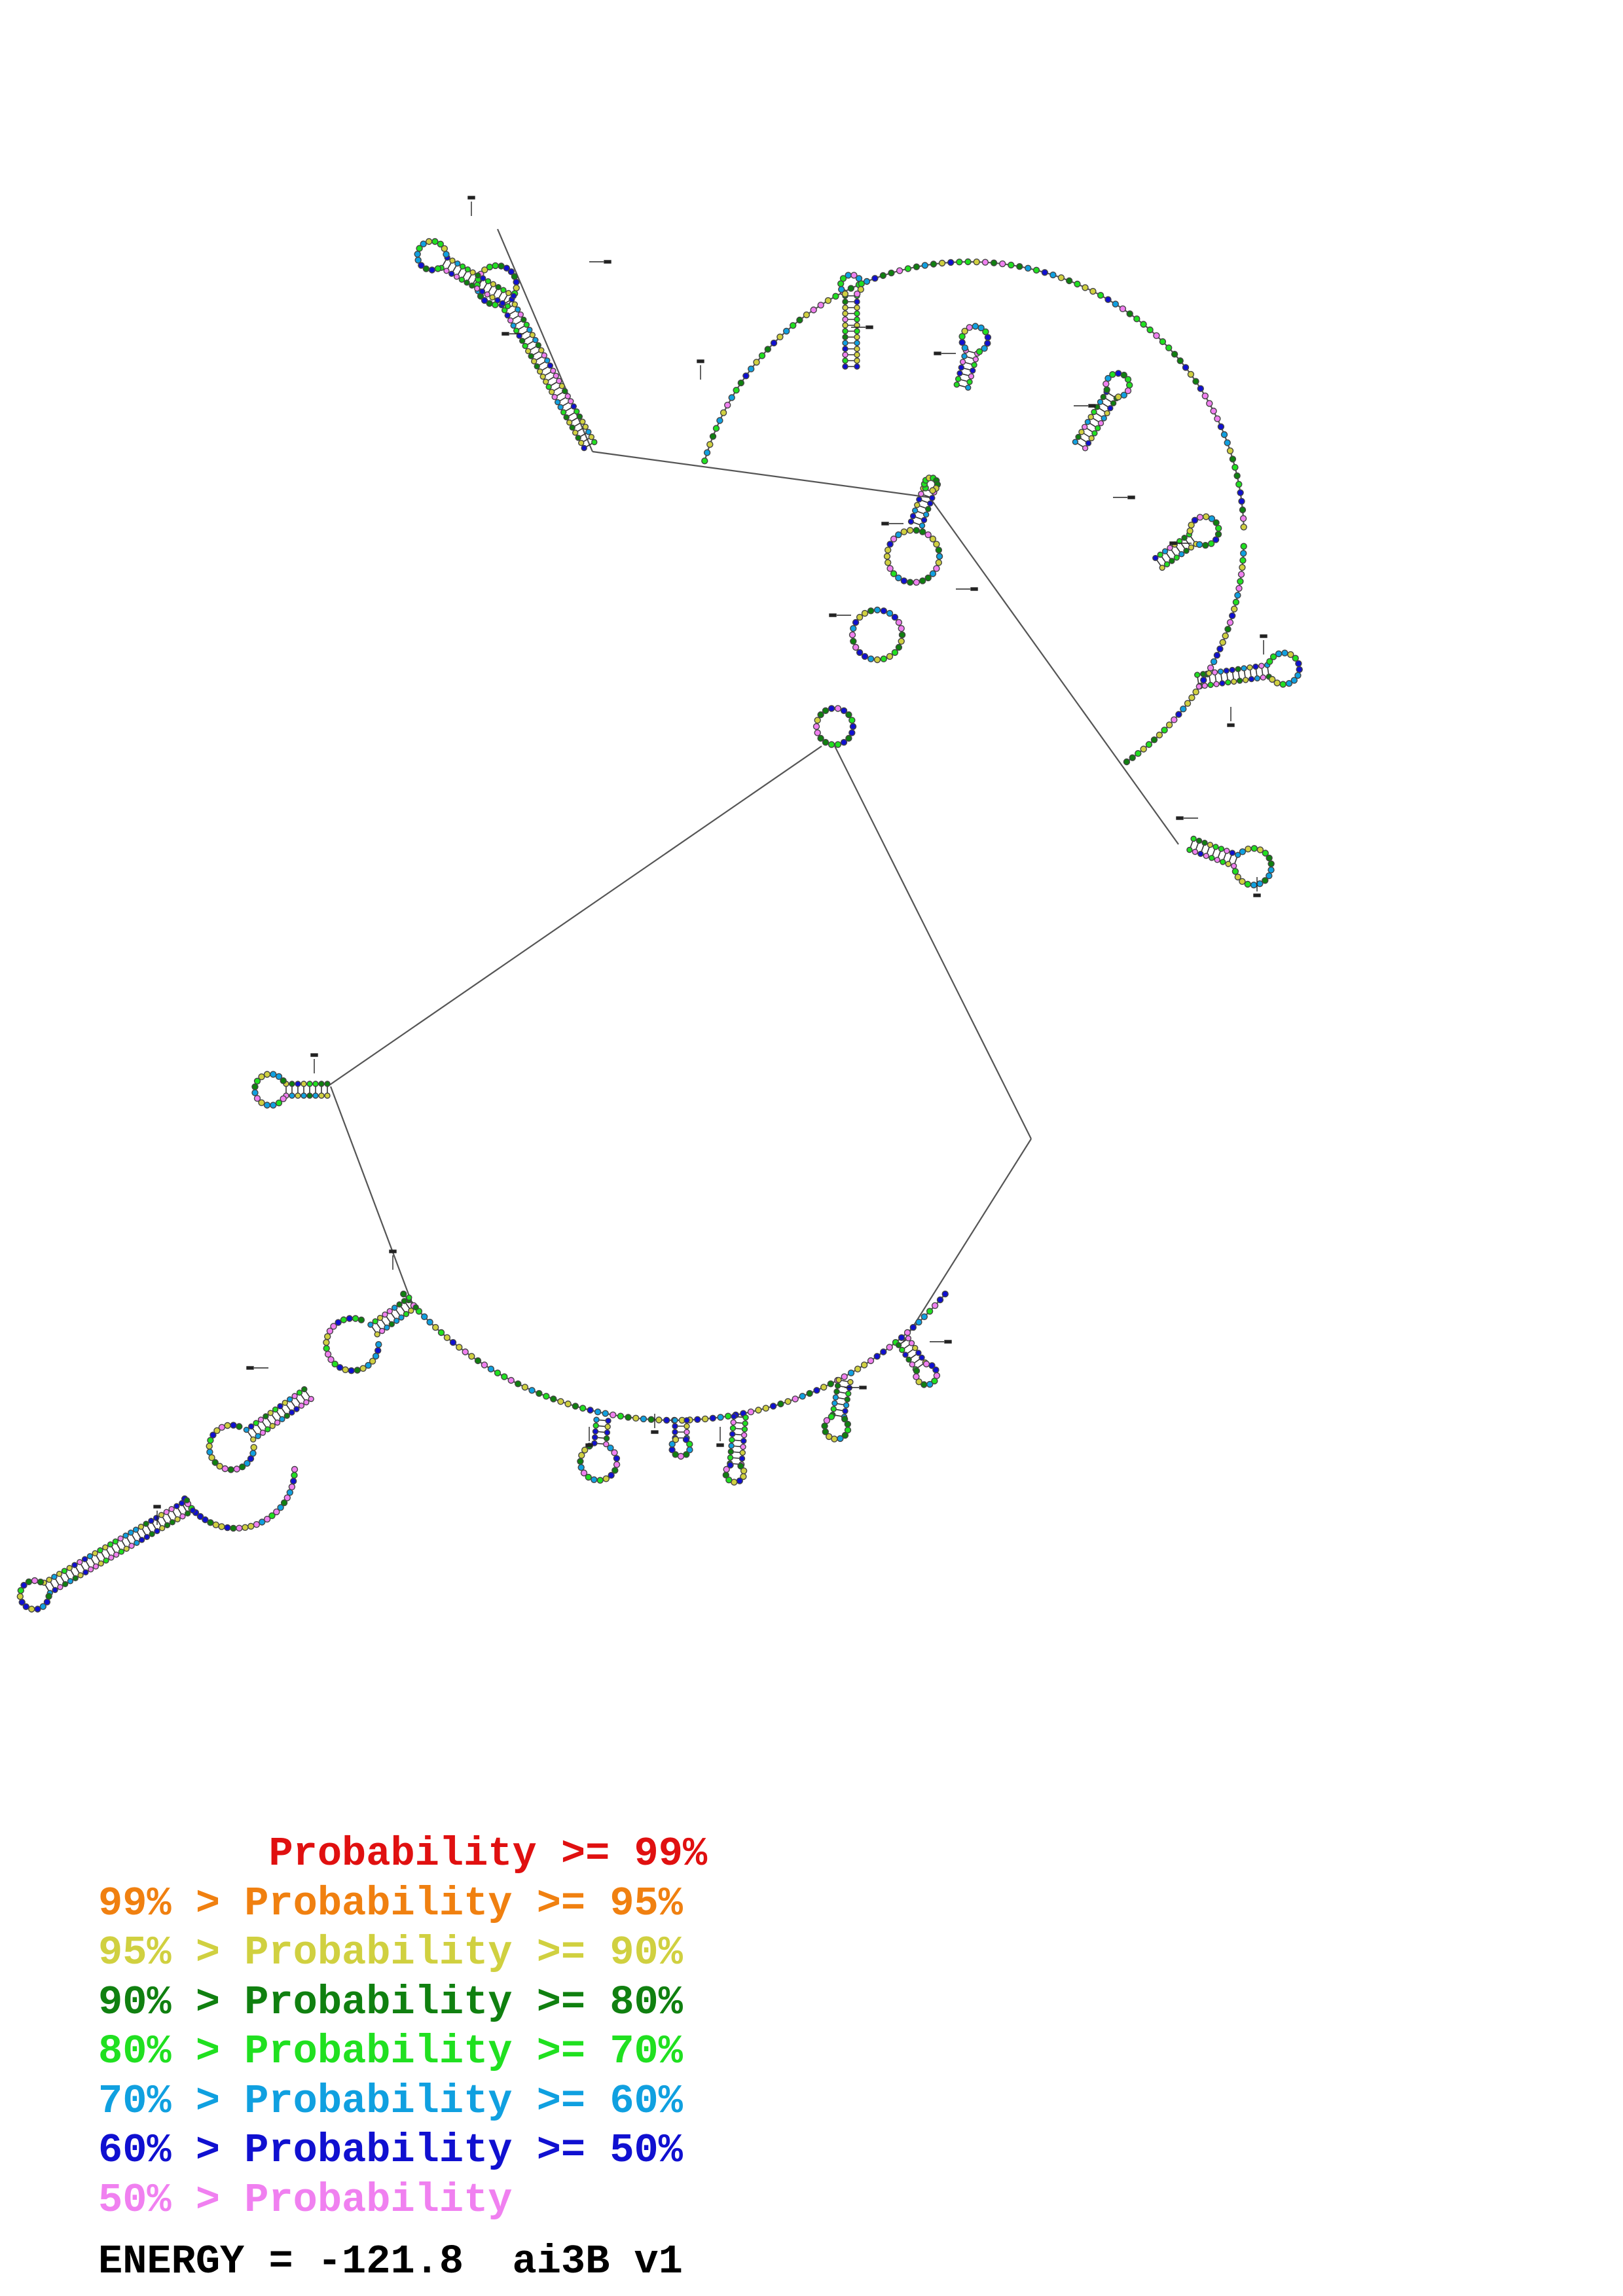 The height and width of the screenshot is (2296, 1623). I want to click on tick-4-label, so click(1131, 497).